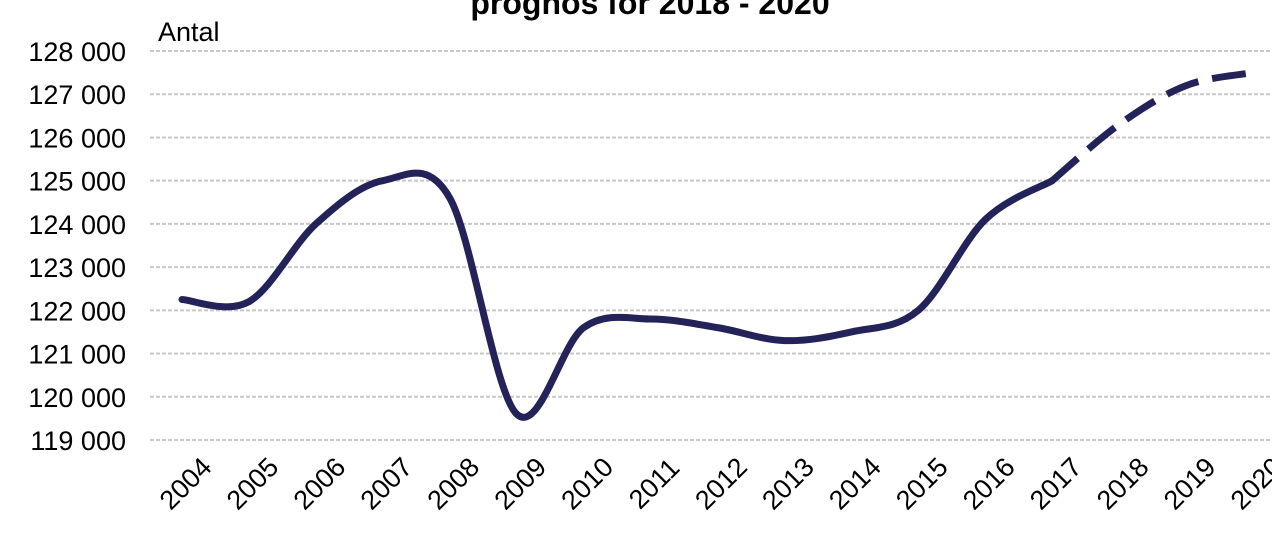 The height and width of the screenshot is (539, 1272). Describe the element at coordinates (587, 484) in the screenshot. I see `x-tick-label: 2010` at that location.